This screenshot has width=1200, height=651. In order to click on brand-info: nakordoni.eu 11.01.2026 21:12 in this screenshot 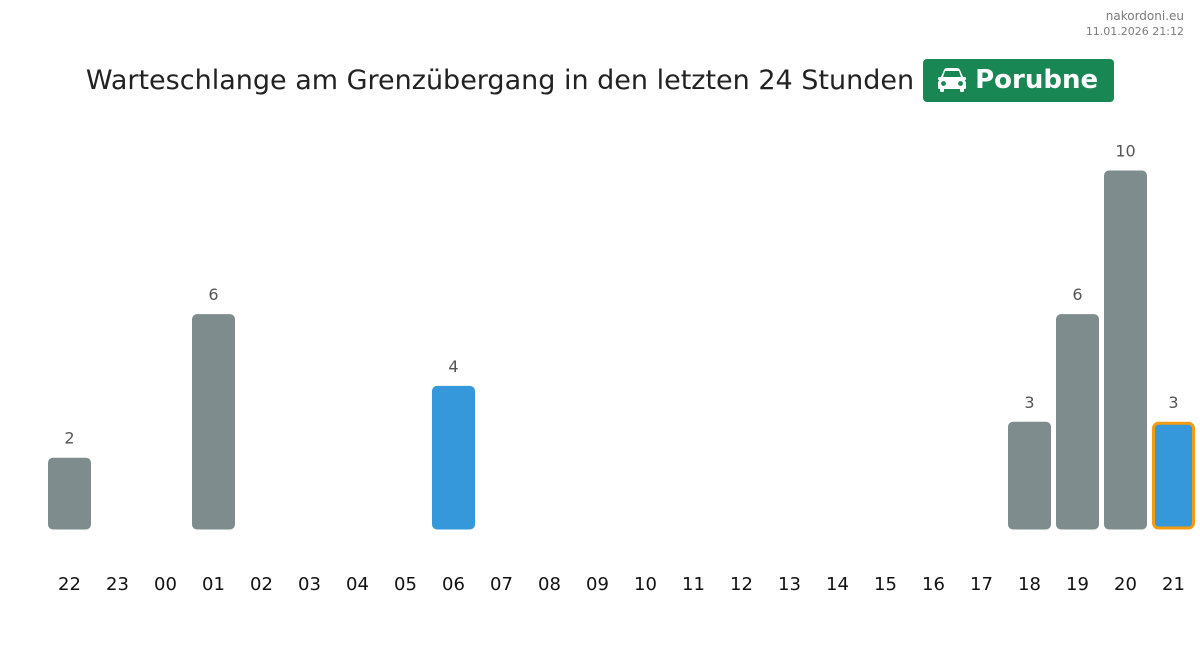, I will do `click(1135, 24)`.